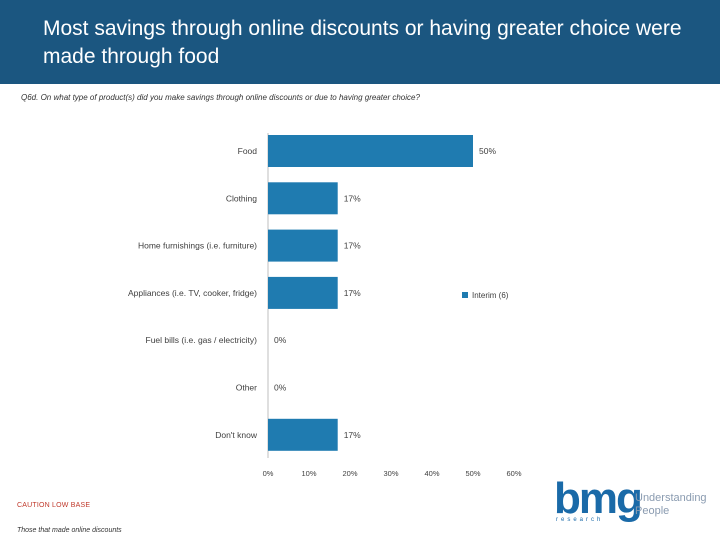  Describe the element at coordinates (248, 151) in the screenshot. I see `category-label: Food` at that location.